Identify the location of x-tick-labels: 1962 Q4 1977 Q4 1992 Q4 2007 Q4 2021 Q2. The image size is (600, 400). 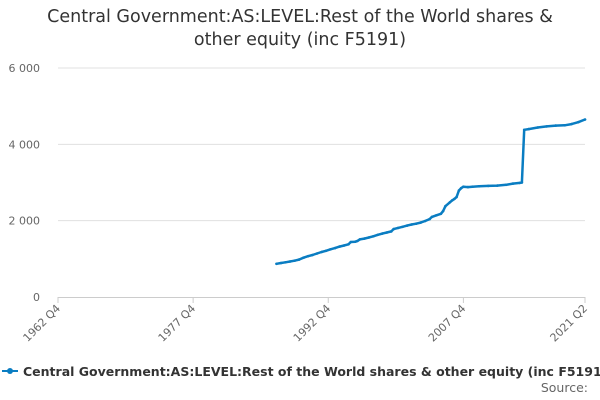
(306, 323).